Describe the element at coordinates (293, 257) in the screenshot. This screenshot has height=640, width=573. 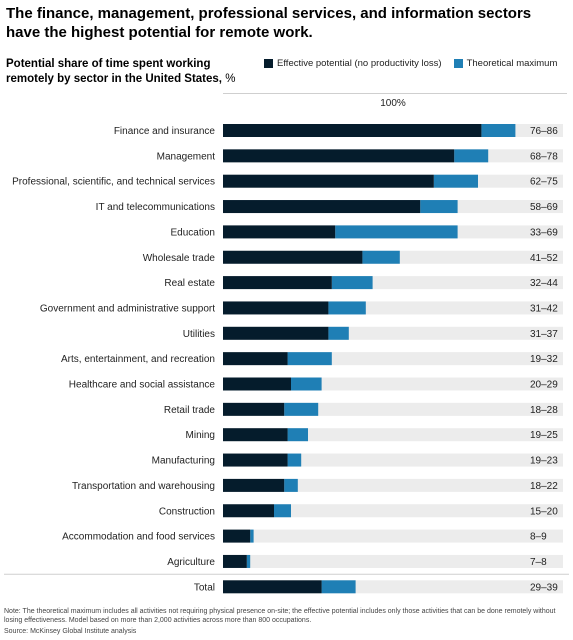
I see `bar-effective-wholesale-trade` at that location.